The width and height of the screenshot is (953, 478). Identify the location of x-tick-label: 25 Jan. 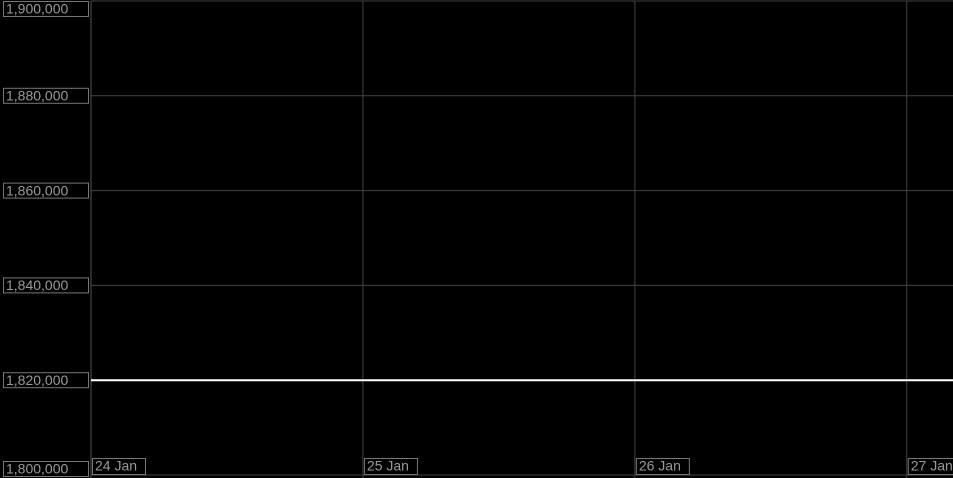
(388, 466).